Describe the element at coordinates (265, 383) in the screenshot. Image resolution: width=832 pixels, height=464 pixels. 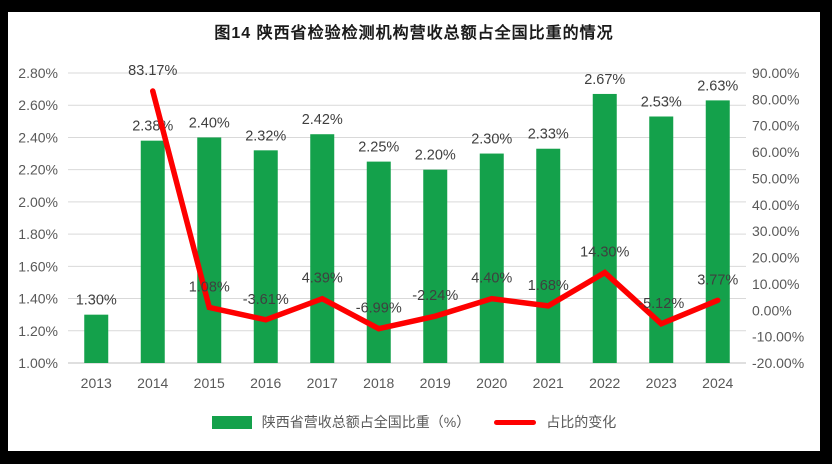
I see `x-axis-label: 2016` at that location.